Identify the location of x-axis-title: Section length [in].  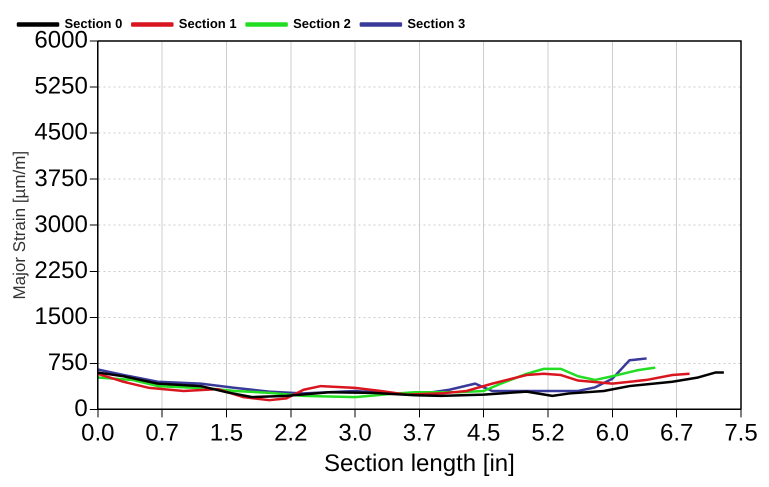
(419, 464).